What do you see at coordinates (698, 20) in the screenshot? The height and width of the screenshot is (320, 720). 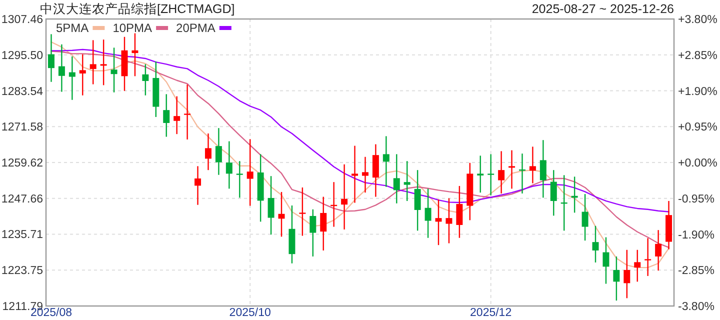 I see `y2-tick-label: +3.80%` at bounding box center [698, 20].